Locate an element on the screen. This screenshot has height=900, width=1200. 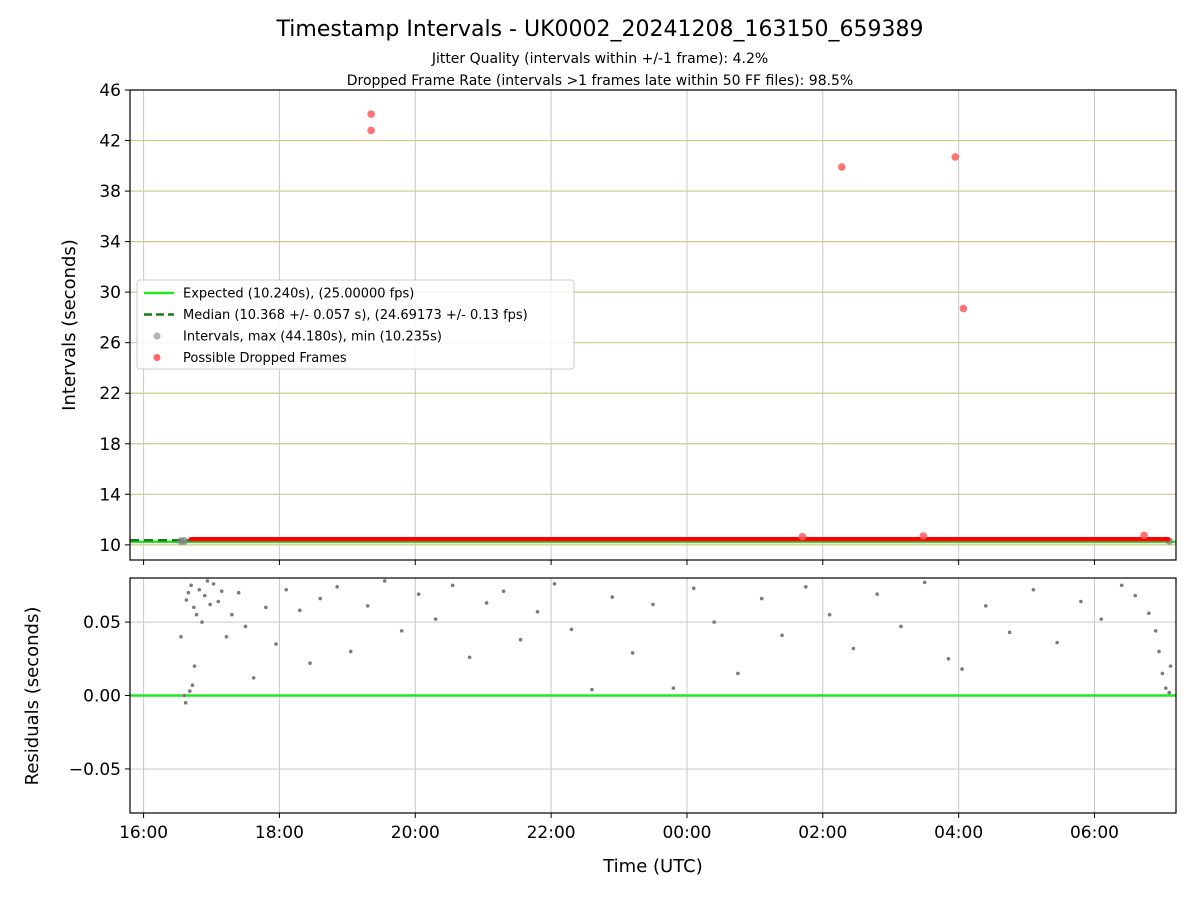
intervals-y-tick-label: 14 is located at coordinates (110, 495).